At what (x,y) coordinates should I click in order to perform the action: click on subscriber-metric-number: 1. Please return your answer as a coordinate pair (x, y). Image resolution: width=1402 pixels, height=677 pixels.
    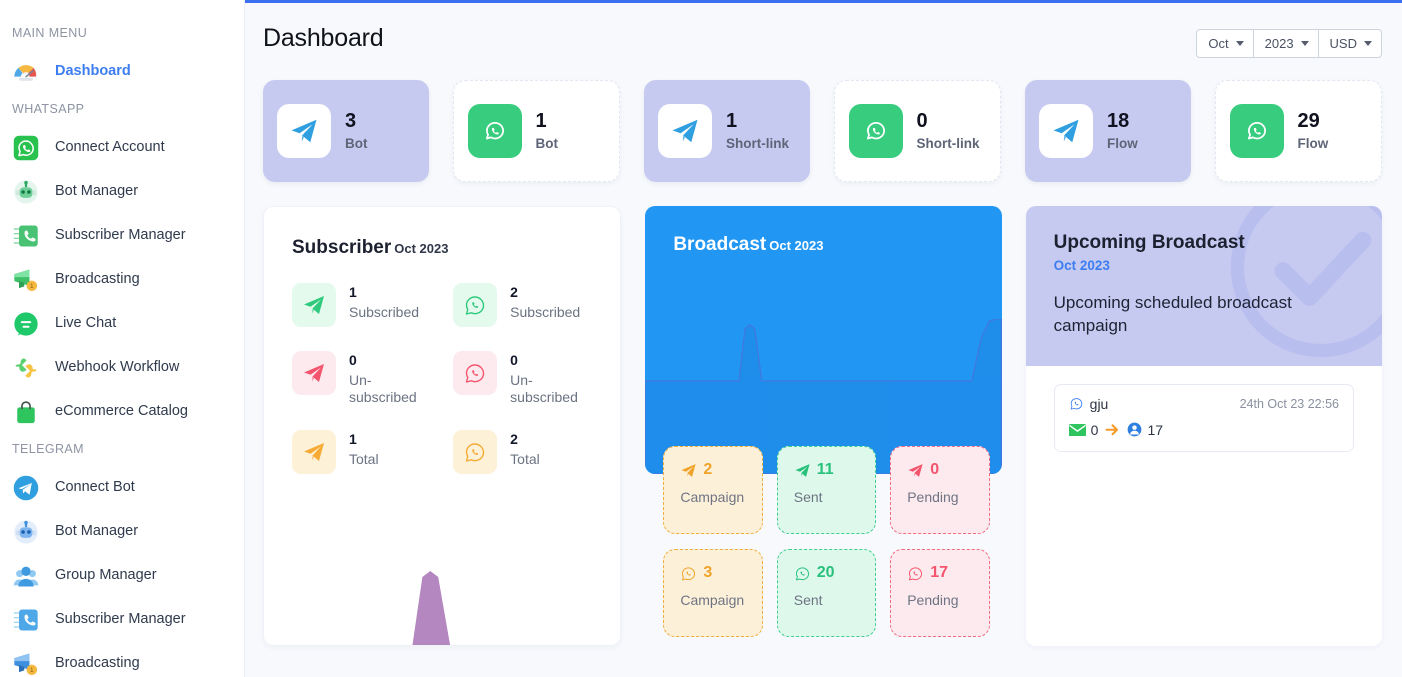
    Looking at the image, I should click on (353, 439).